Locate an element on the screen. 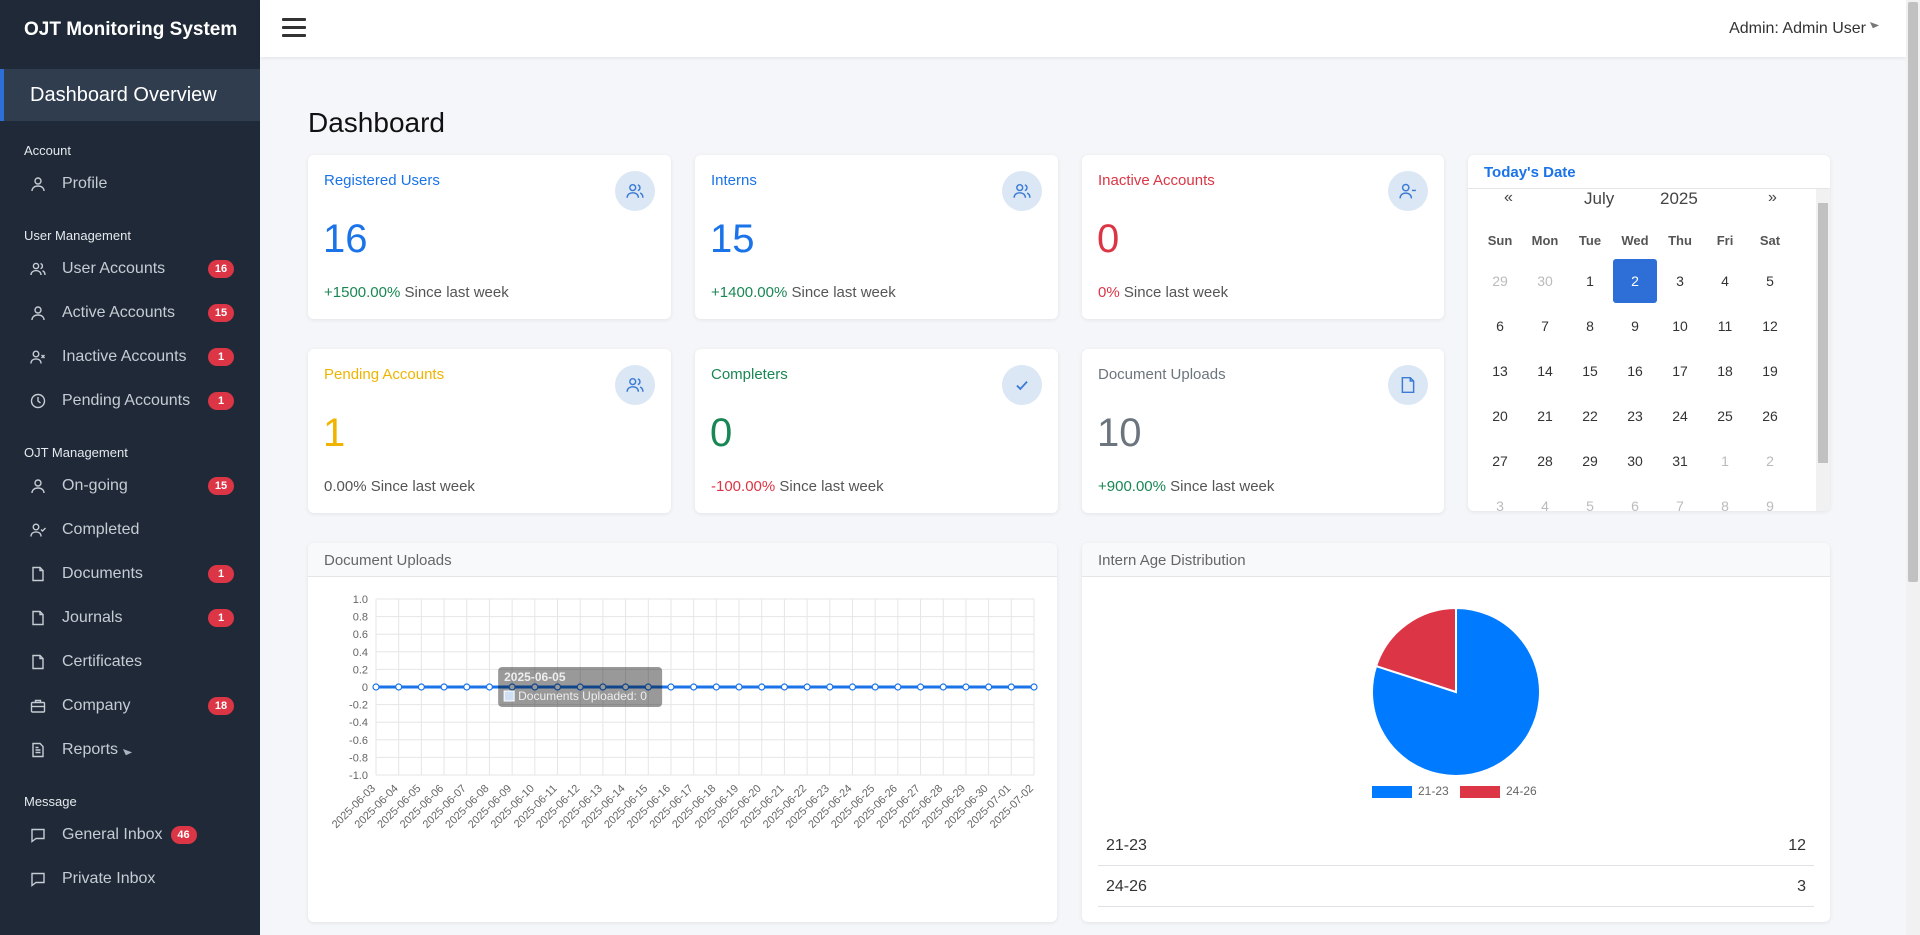  sidebar-item-inactive-accounts: Inactive Accounts 1 is located at coordinates (130, 357).